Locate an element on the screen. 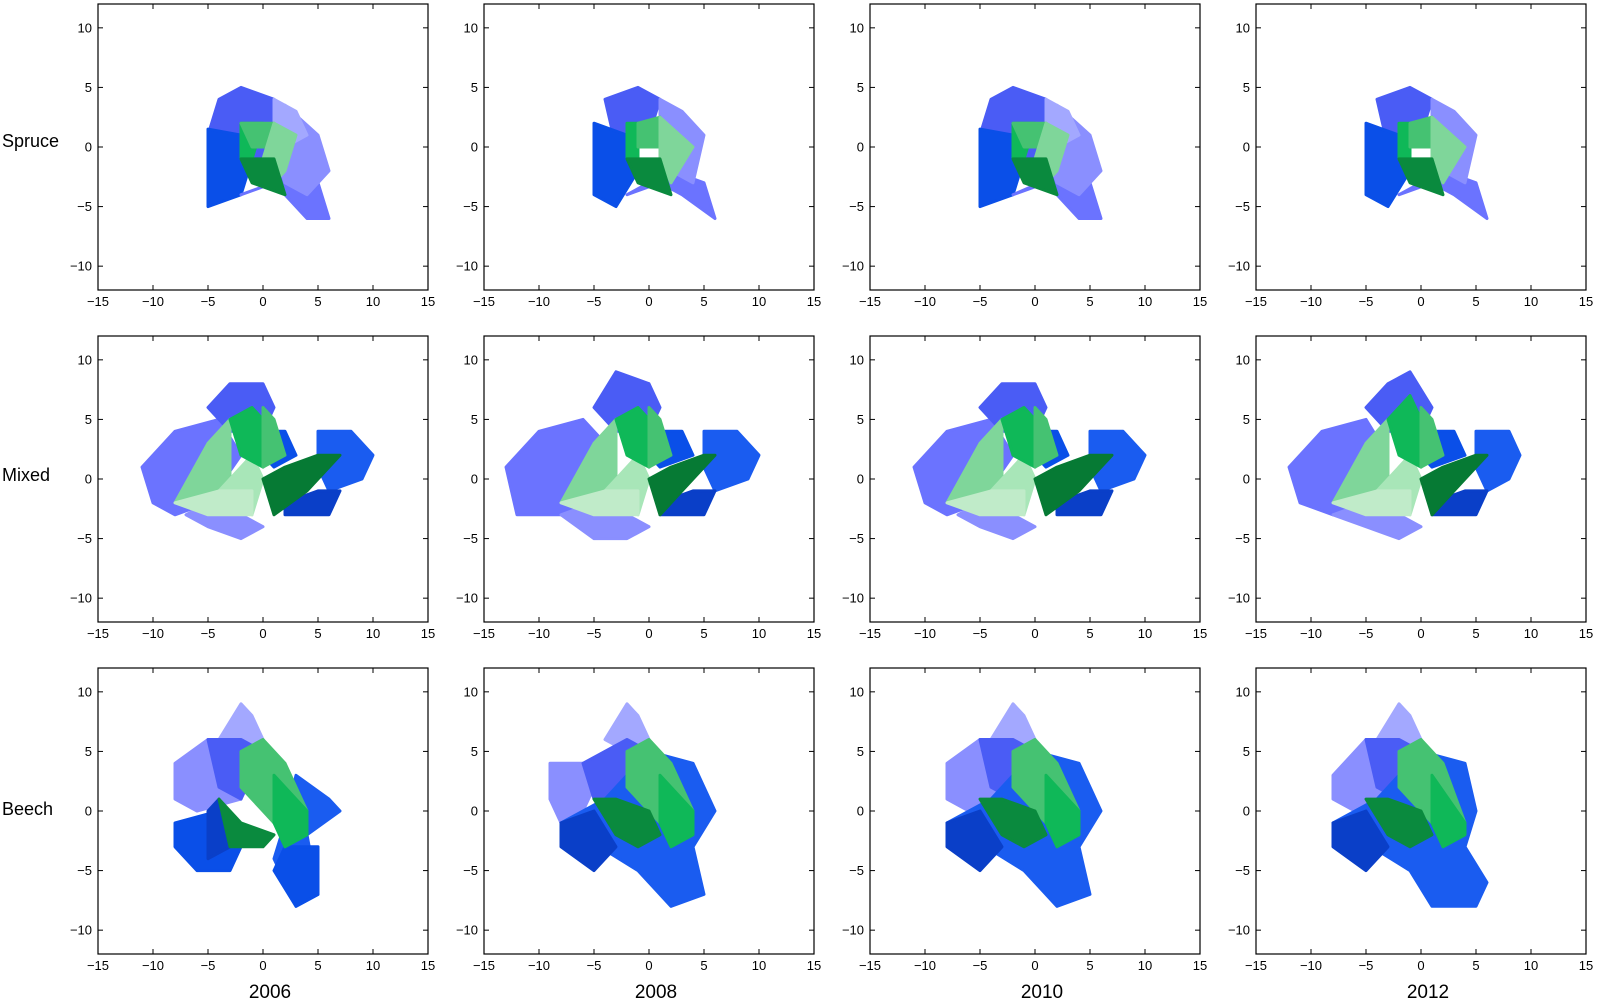 The image size is (1600, 1001). panel-beech-2008: −15 −10 −5 0 5 10 15 −10 −5 0 5 10 is located at coordinates (638, 820).